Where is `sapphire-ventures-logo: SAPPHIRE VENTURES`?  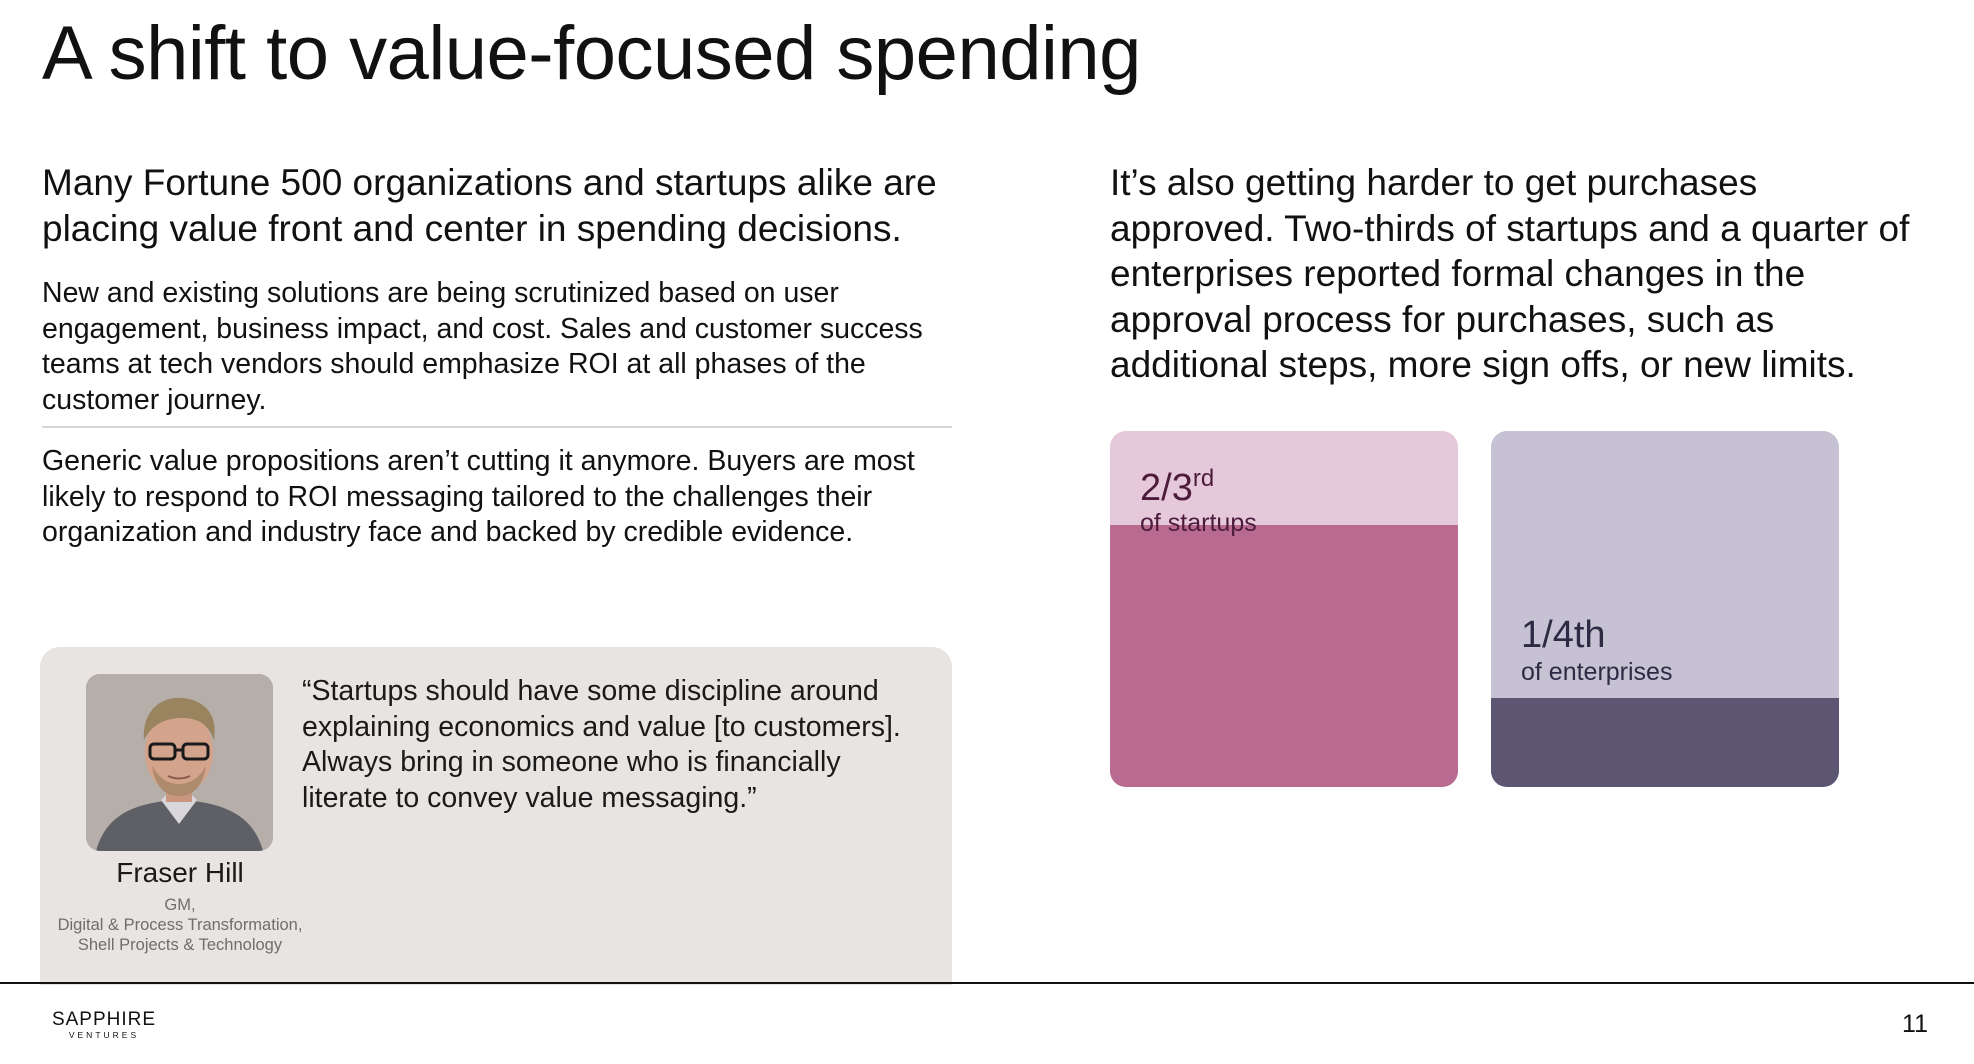 sapphire-ventures-logo: SAPPHIRE VENTURES is located at coordinates (104, 1025).